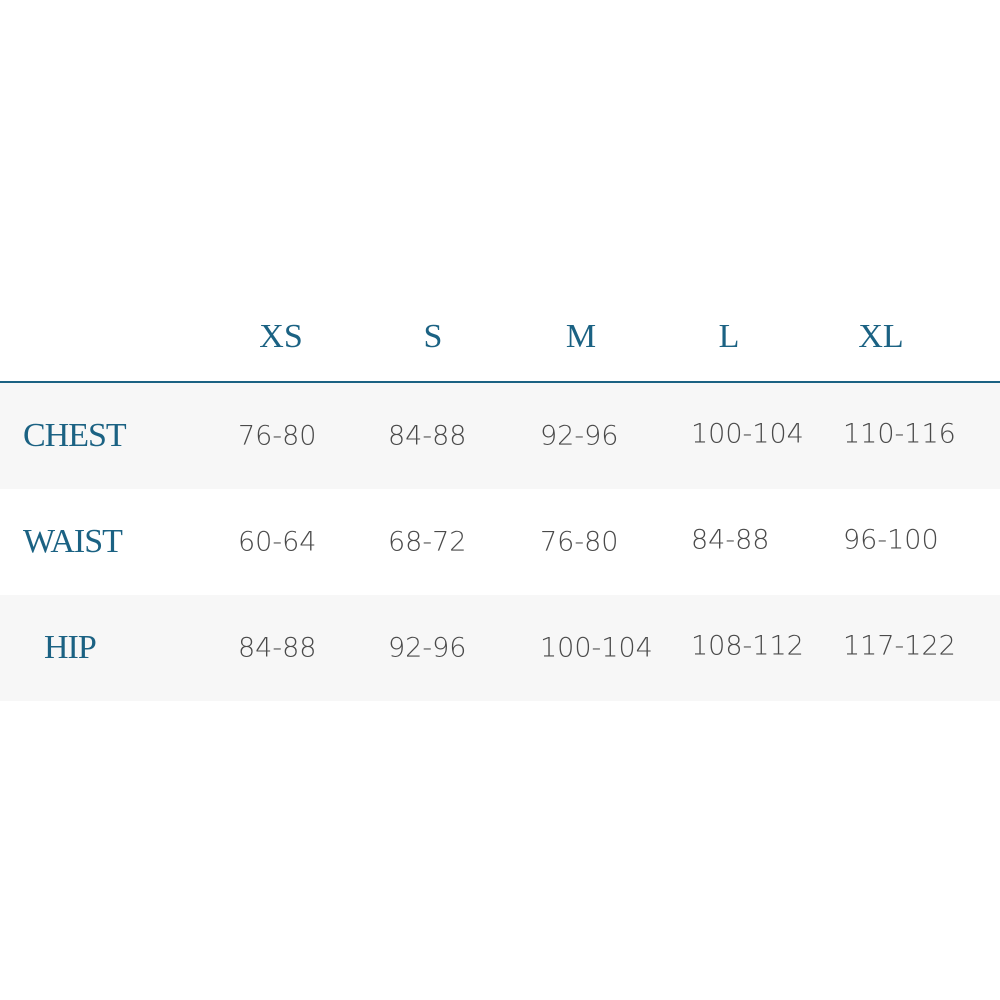 The width and height of the screenshot is (1000, 1000). What do you see at coordinates (70, 647) in the screenshot?
I see `row-label: HIP` at bounding box center [70, 647].